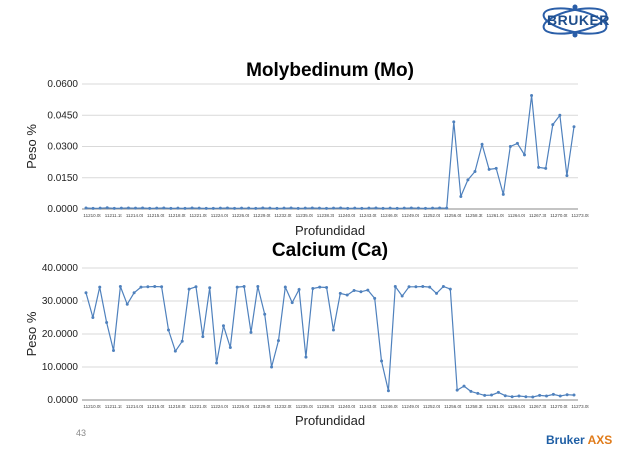 The height and width of the screenshot is (449, 640). Describe the element at coordinates (517, 215) in the screenshot. I see `chart-0-xtick-20: 11264.0t` at that location.